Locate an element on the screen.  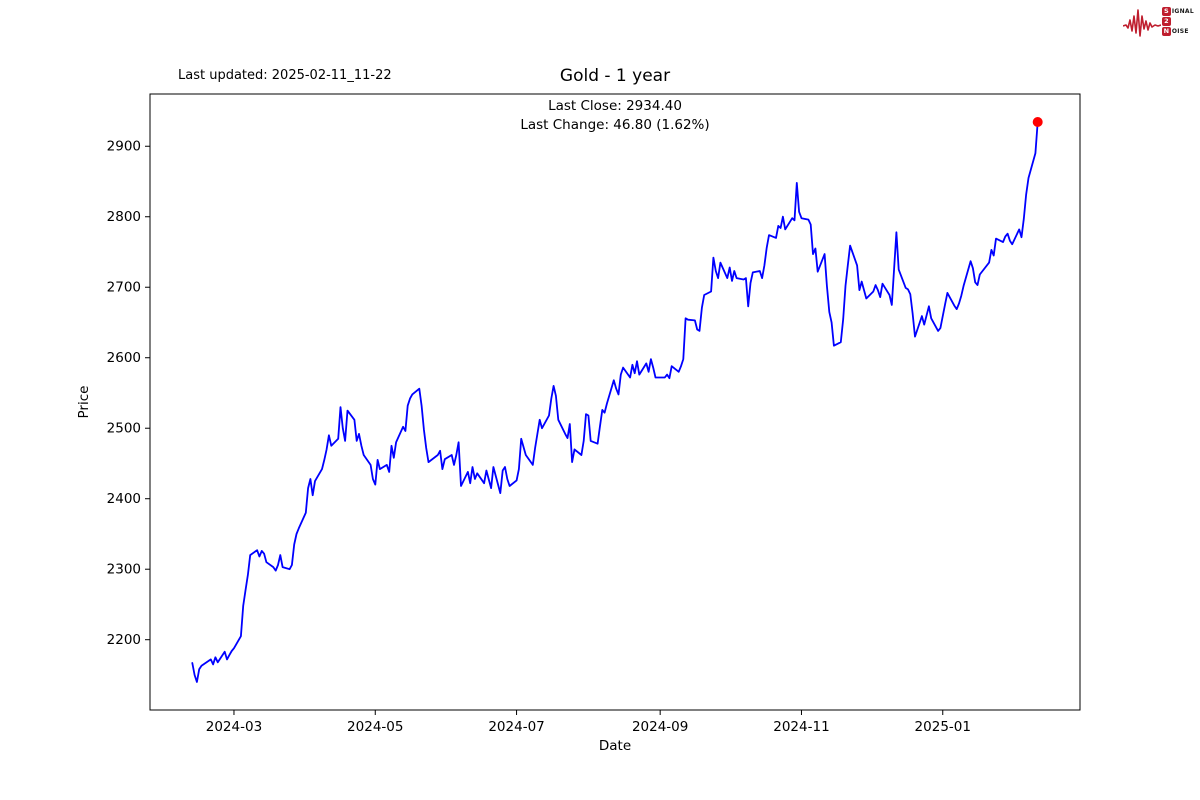
logo-line-2: 2 is located at coordinates (1177, 21).